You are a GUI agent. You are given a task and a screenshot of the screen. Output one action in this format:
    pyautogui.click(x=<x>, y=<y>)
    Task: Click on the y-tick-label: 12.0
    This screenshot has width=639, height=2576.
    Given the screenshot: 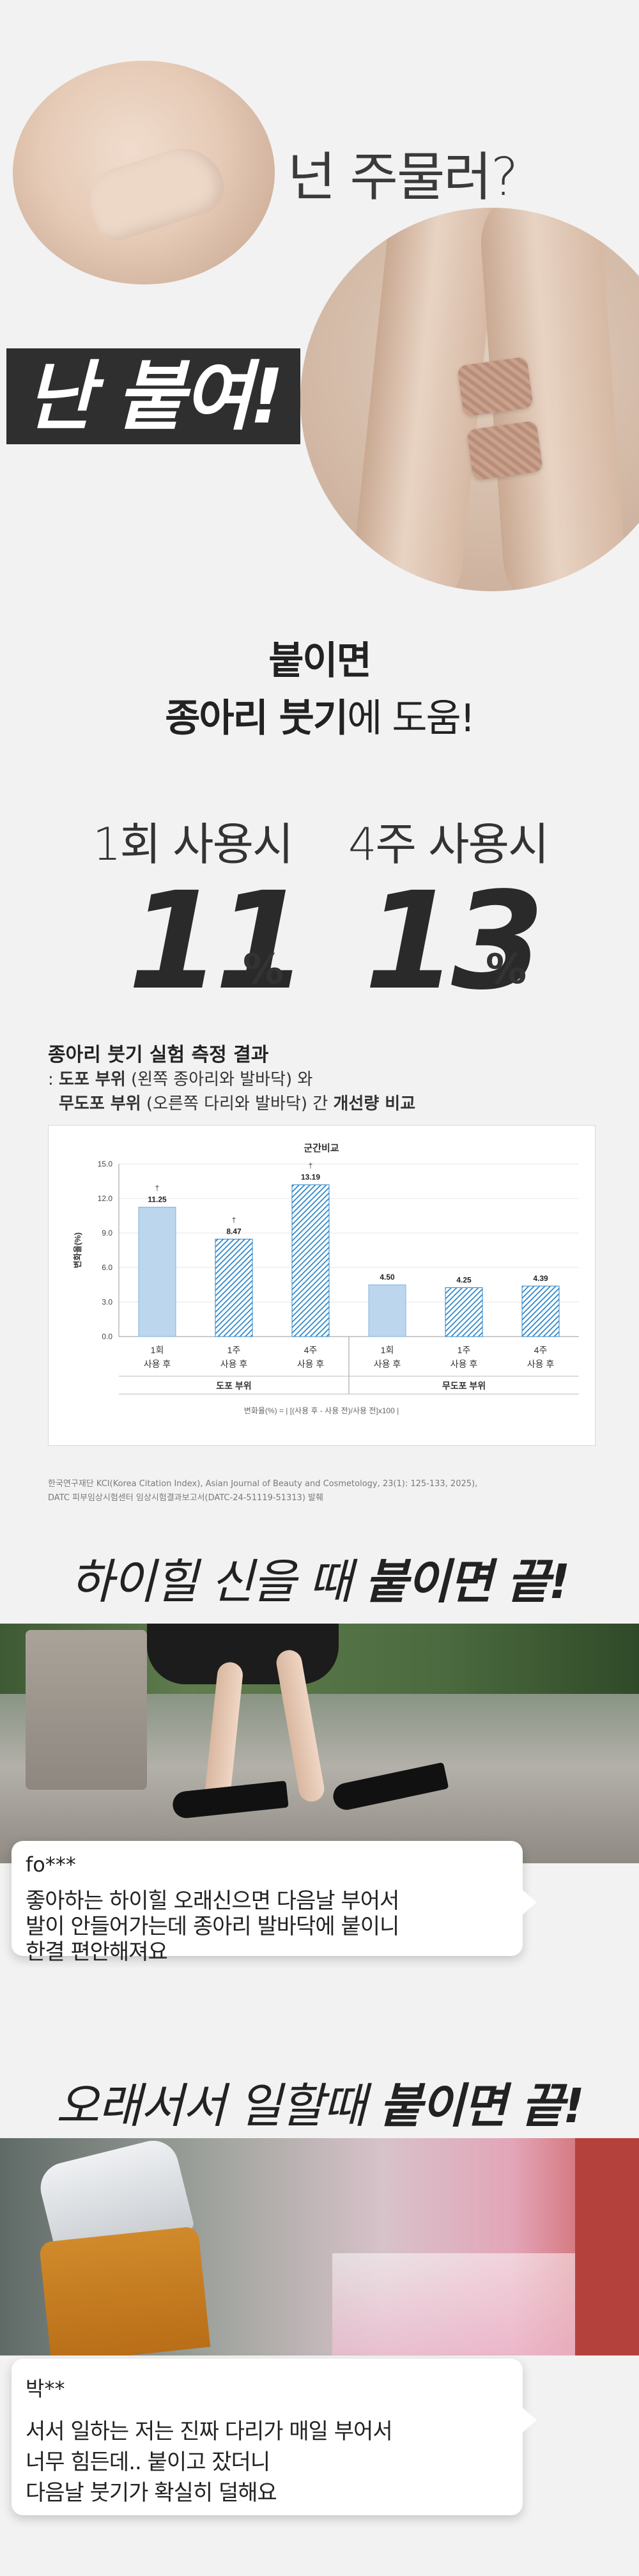 What is the action you would take?
    pyautogui.click(x=105, y=1198)
    